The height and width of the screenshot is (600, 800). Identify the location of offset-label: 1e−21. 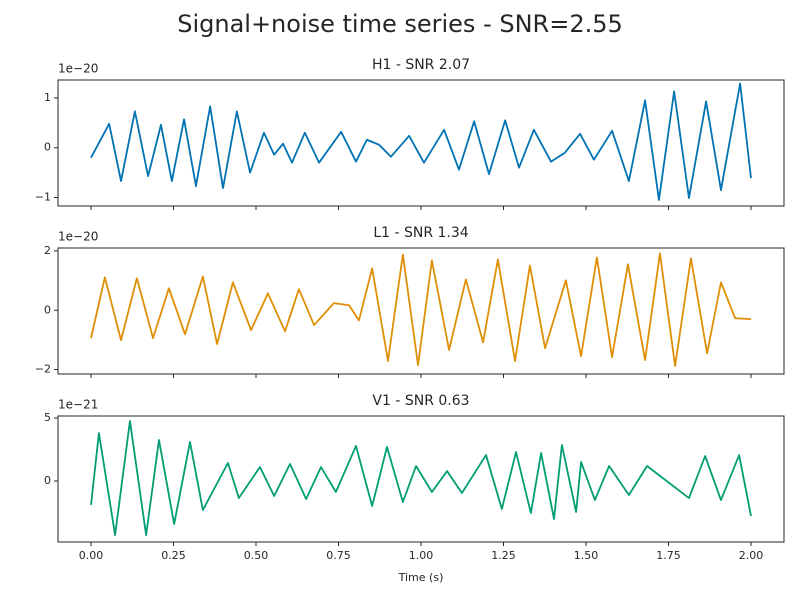
(78, 405).